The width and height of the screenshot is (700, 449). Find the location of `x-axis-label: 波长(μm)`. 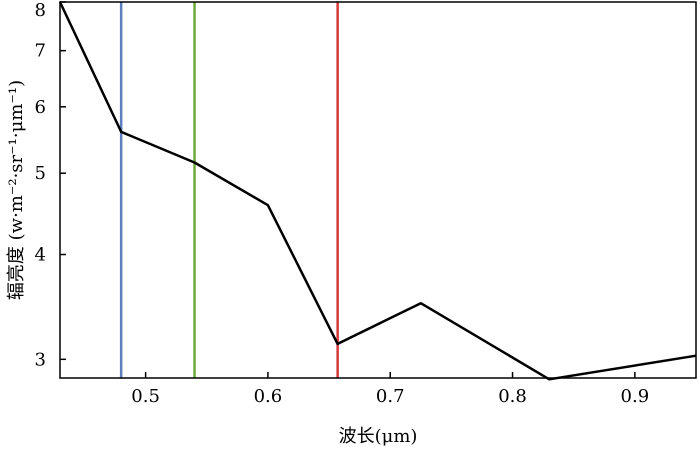

x-axis-label: 波长(μm) is located at coordinates (378, 436).